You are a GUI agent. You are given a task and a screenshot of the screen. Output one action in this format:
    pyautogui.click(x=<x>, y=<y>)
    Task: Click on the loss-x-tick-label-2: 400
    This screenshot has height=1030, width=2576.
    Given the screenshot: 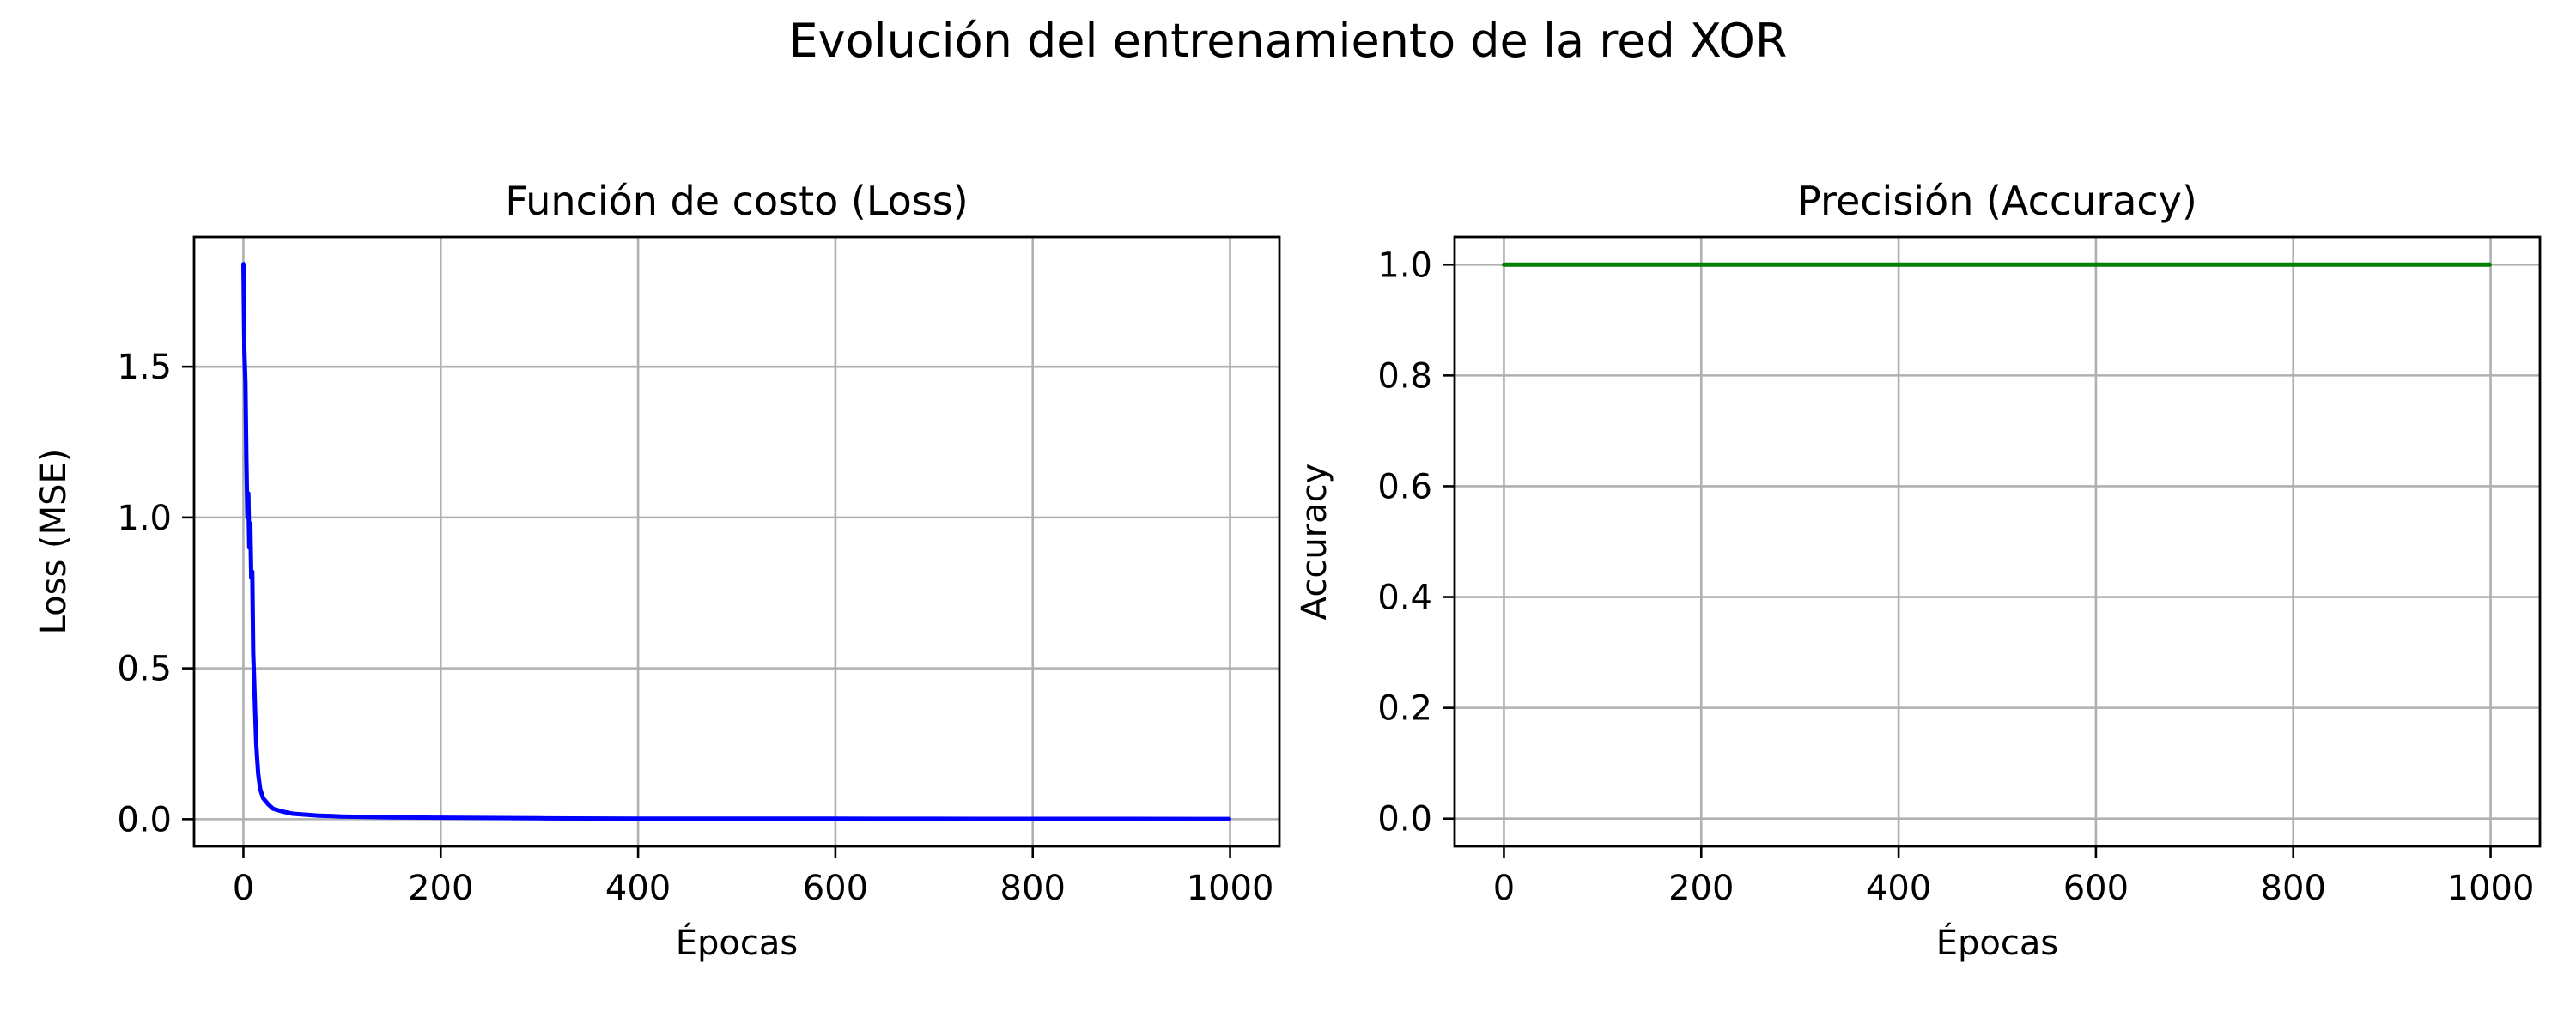 What is the action you would take?
    pyautogui.click(x=638, y=888)
    